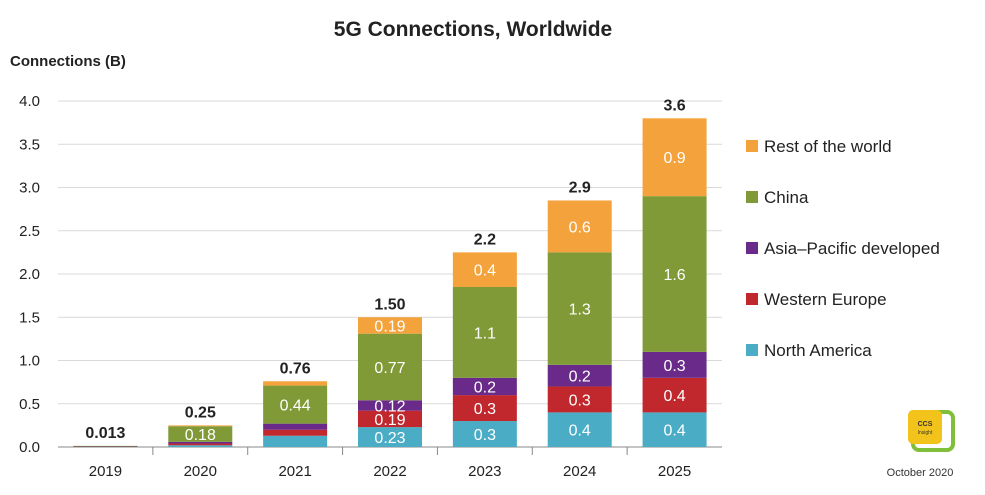  I want to click on y-tick-label: 2.5, so click(29, 231).